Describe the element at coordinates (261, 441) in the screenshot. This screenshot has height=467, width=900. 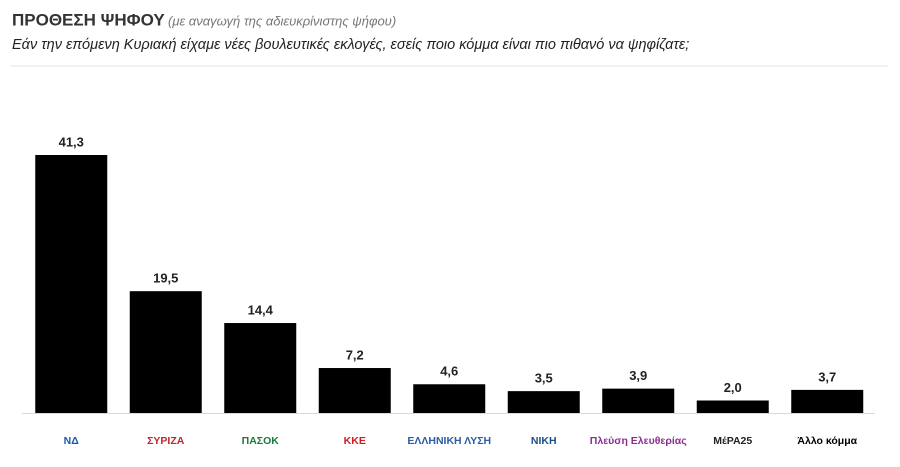
I see `x-tick-label: ΠΑΣΟΚ` at that location.